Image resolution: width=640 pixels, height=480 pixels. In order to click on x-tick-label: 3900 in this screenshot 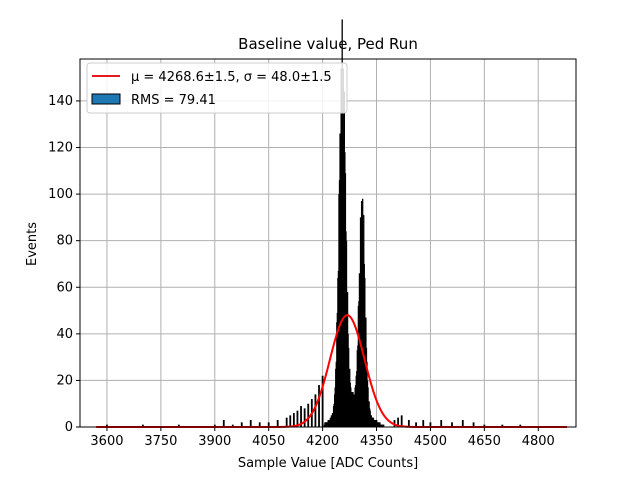, I will do `click(214, 441)`.